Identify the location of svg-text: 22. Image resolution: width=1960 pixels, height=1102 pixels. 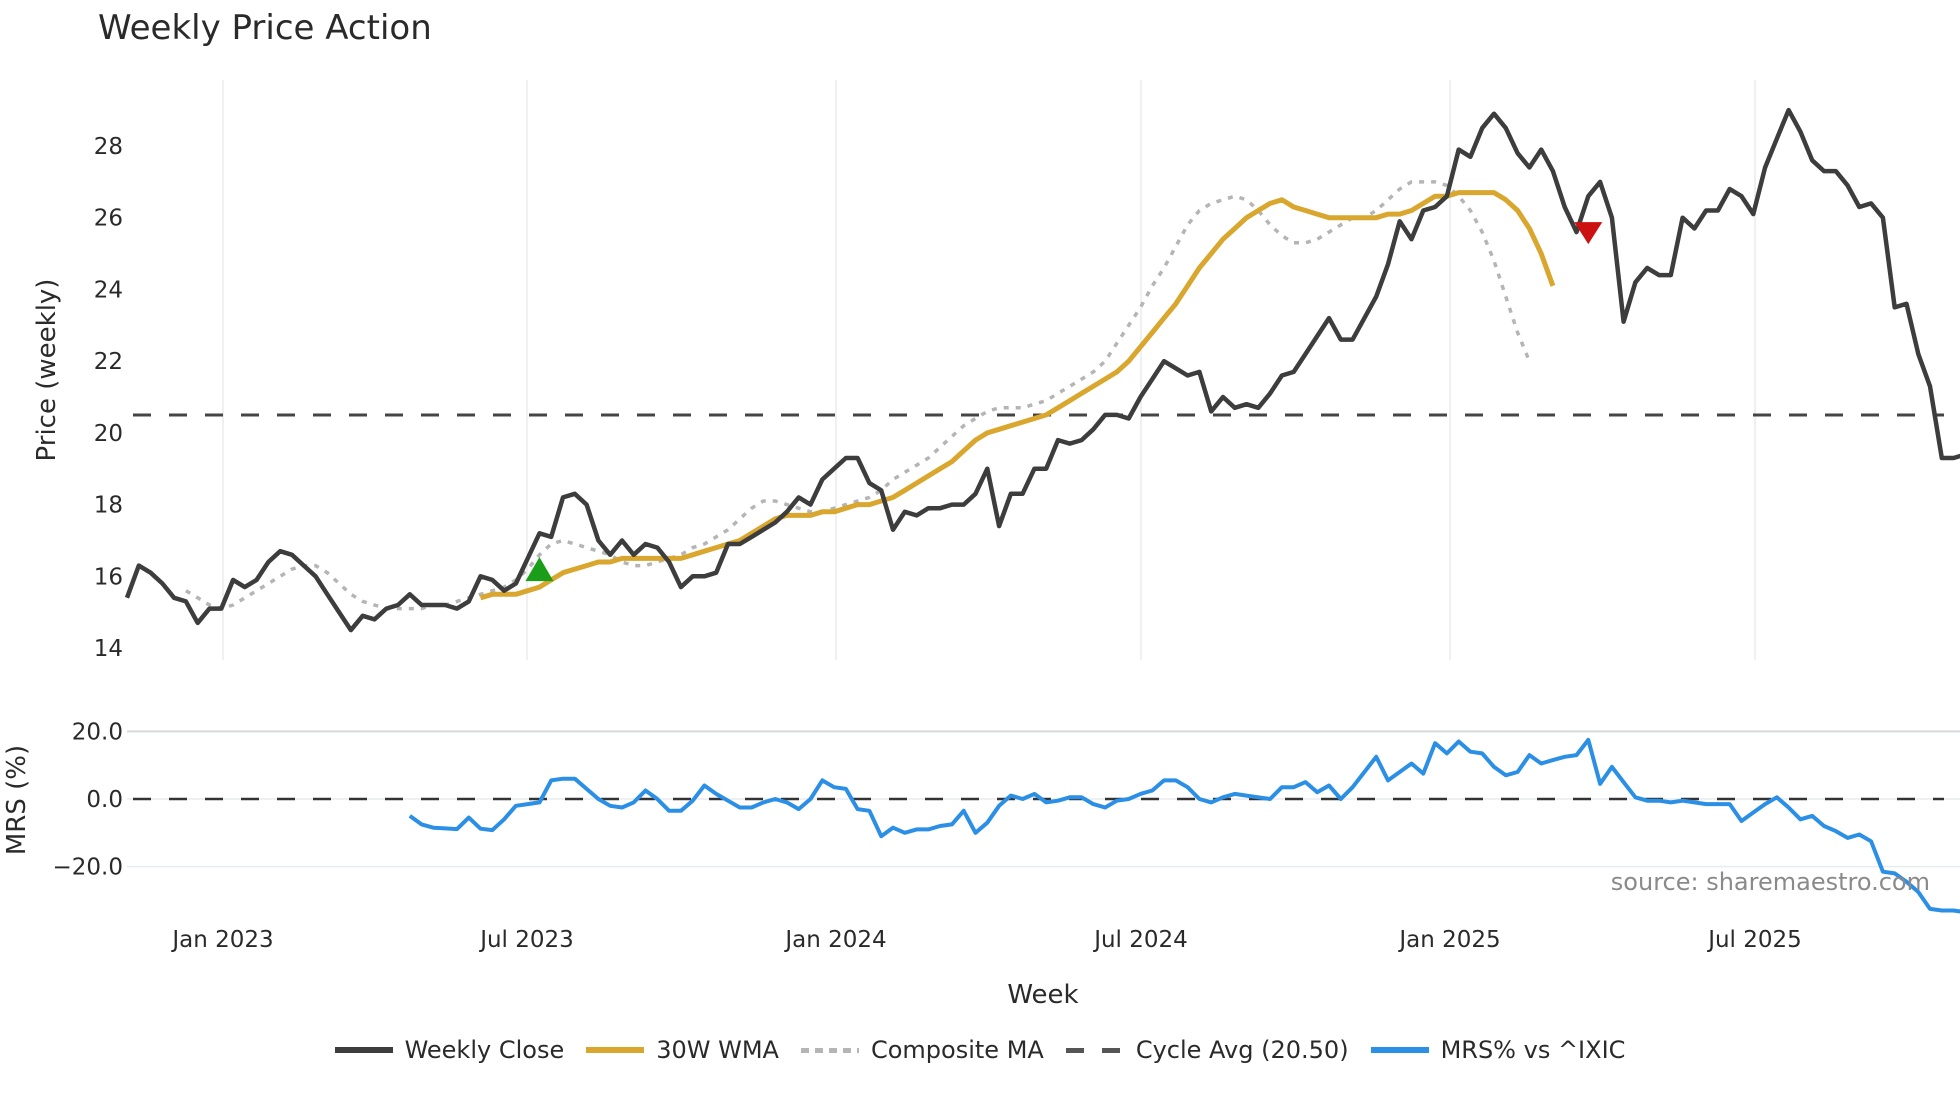
(108, 362).